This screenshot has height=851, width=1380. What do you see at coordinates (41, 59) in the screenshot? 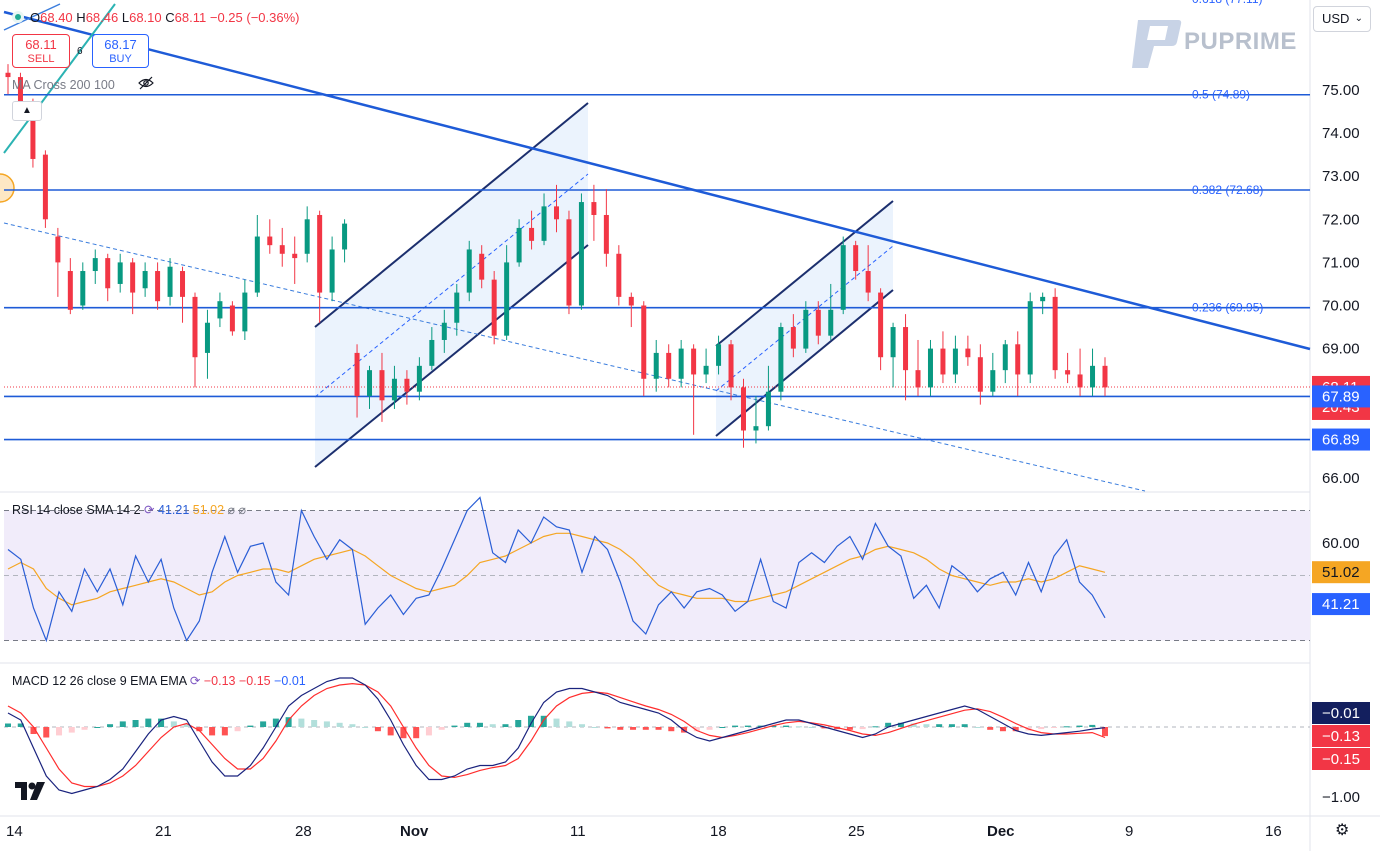
I see `sell-label: SELL` at bounding box center [41, 59].